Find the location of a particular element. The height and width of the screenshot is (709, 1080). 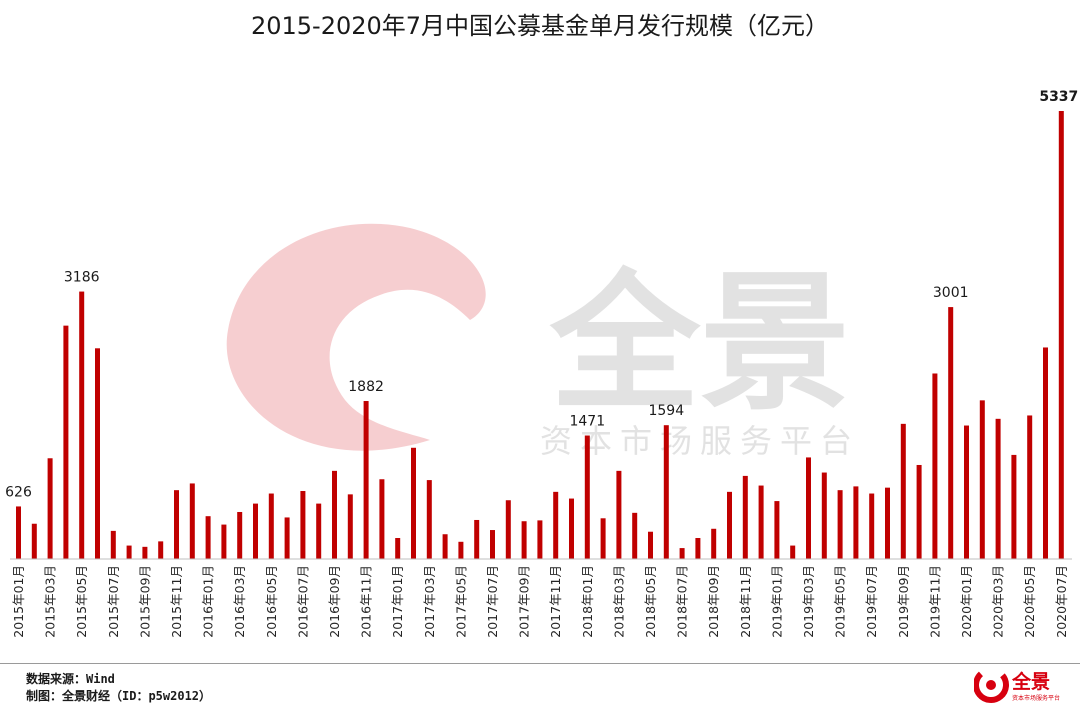

data-label: 3001 is located at coordinates (951, 293).